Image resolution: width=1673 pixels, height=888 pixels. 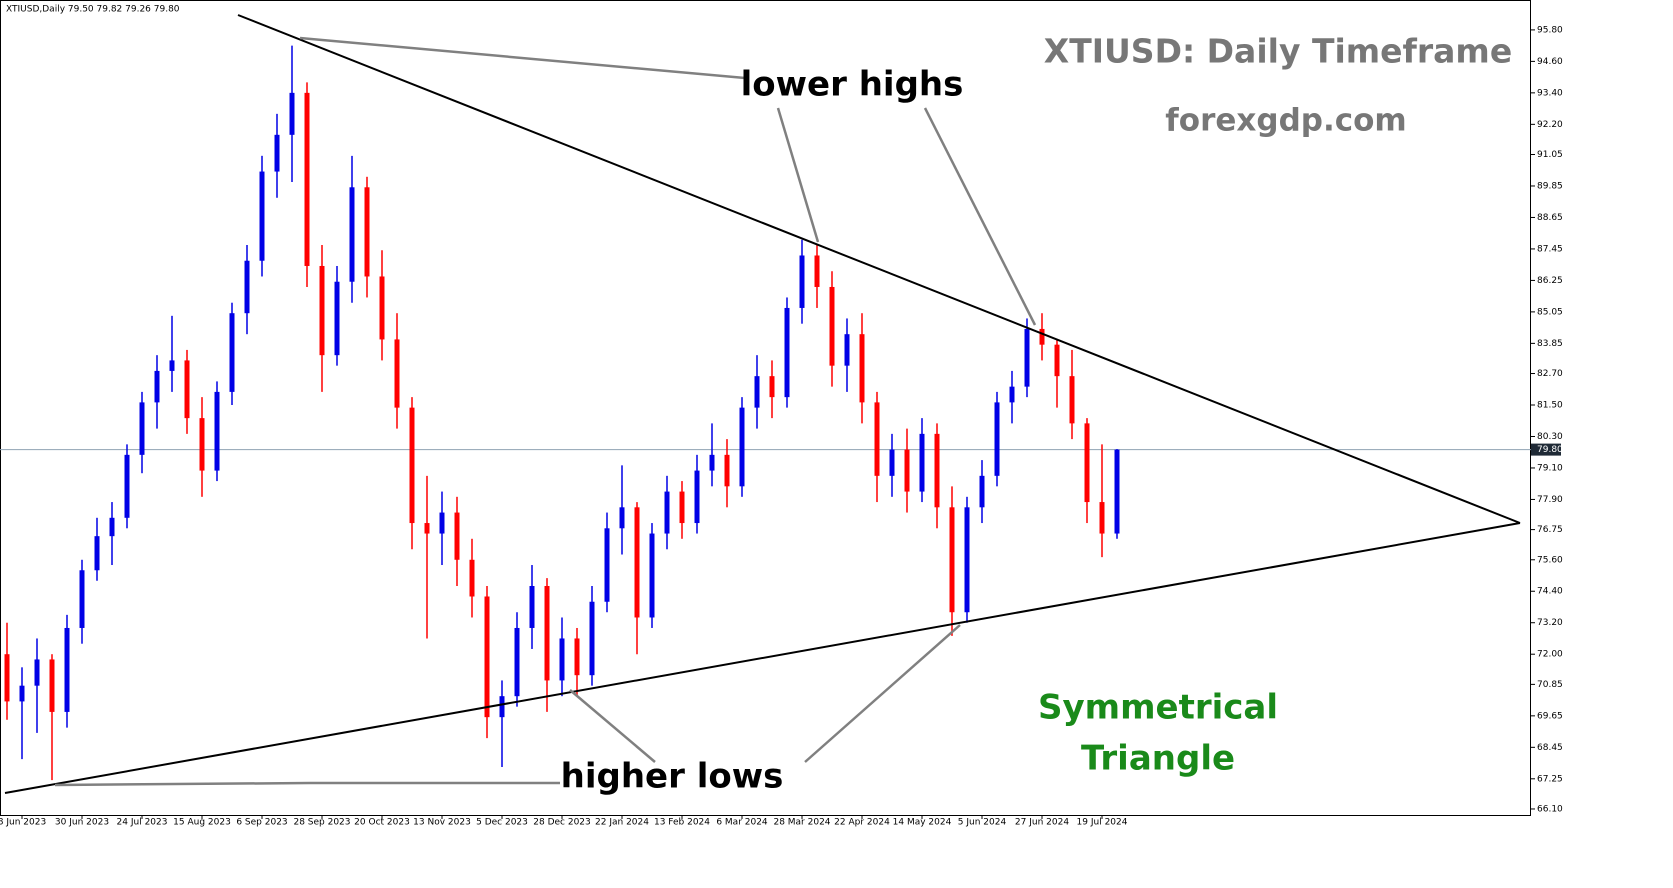 What do you see at coordinates (1546, 449) in the screenshot?
I see `price-tag` at bounding box center [1546, 449].